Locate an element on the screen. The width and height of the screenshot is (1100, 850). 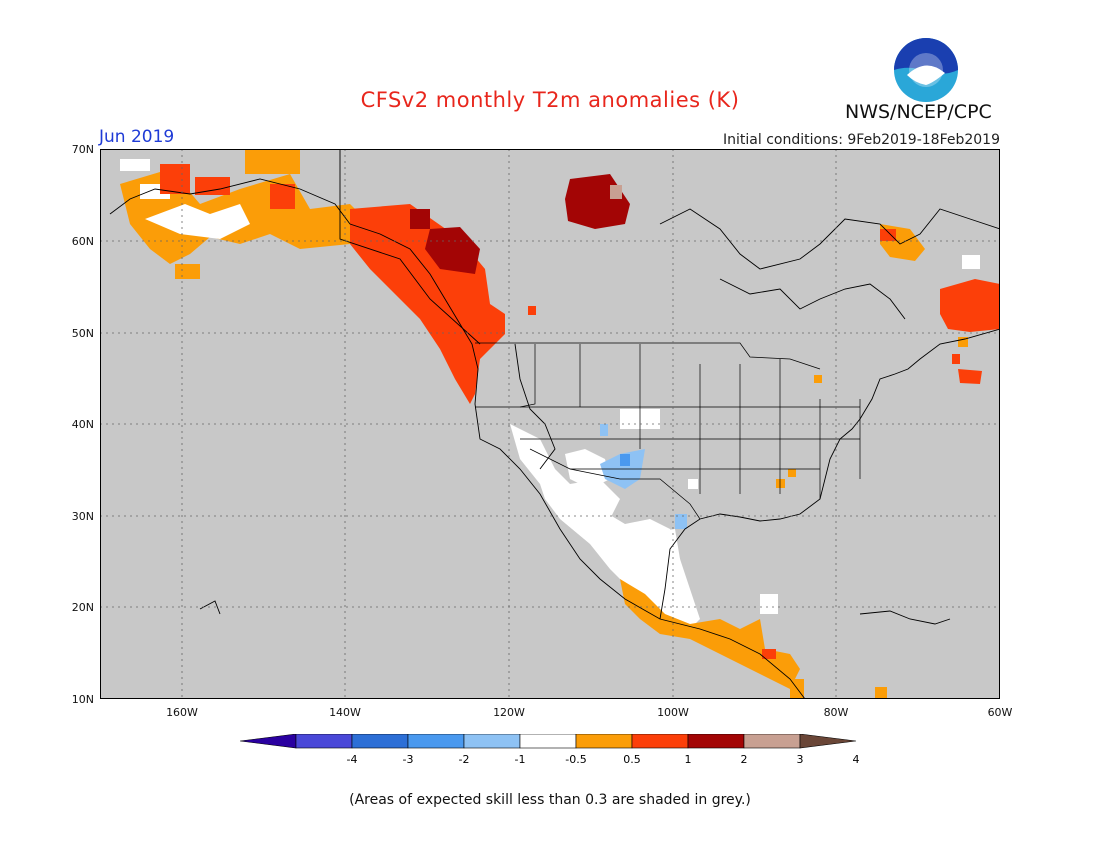
lat-label: 10N is located at coordinates (82, 699).